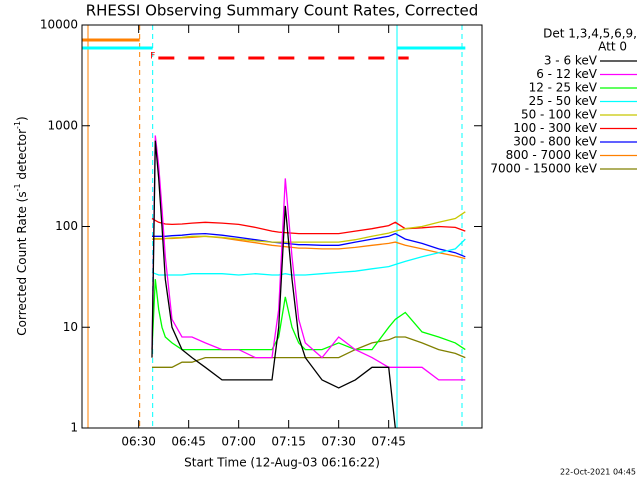 The width and height of the screenshot is (640, 480). Describe the element at coordinates (66, 226) in the screenshot. I see `y-tick-label: 100` at that location.